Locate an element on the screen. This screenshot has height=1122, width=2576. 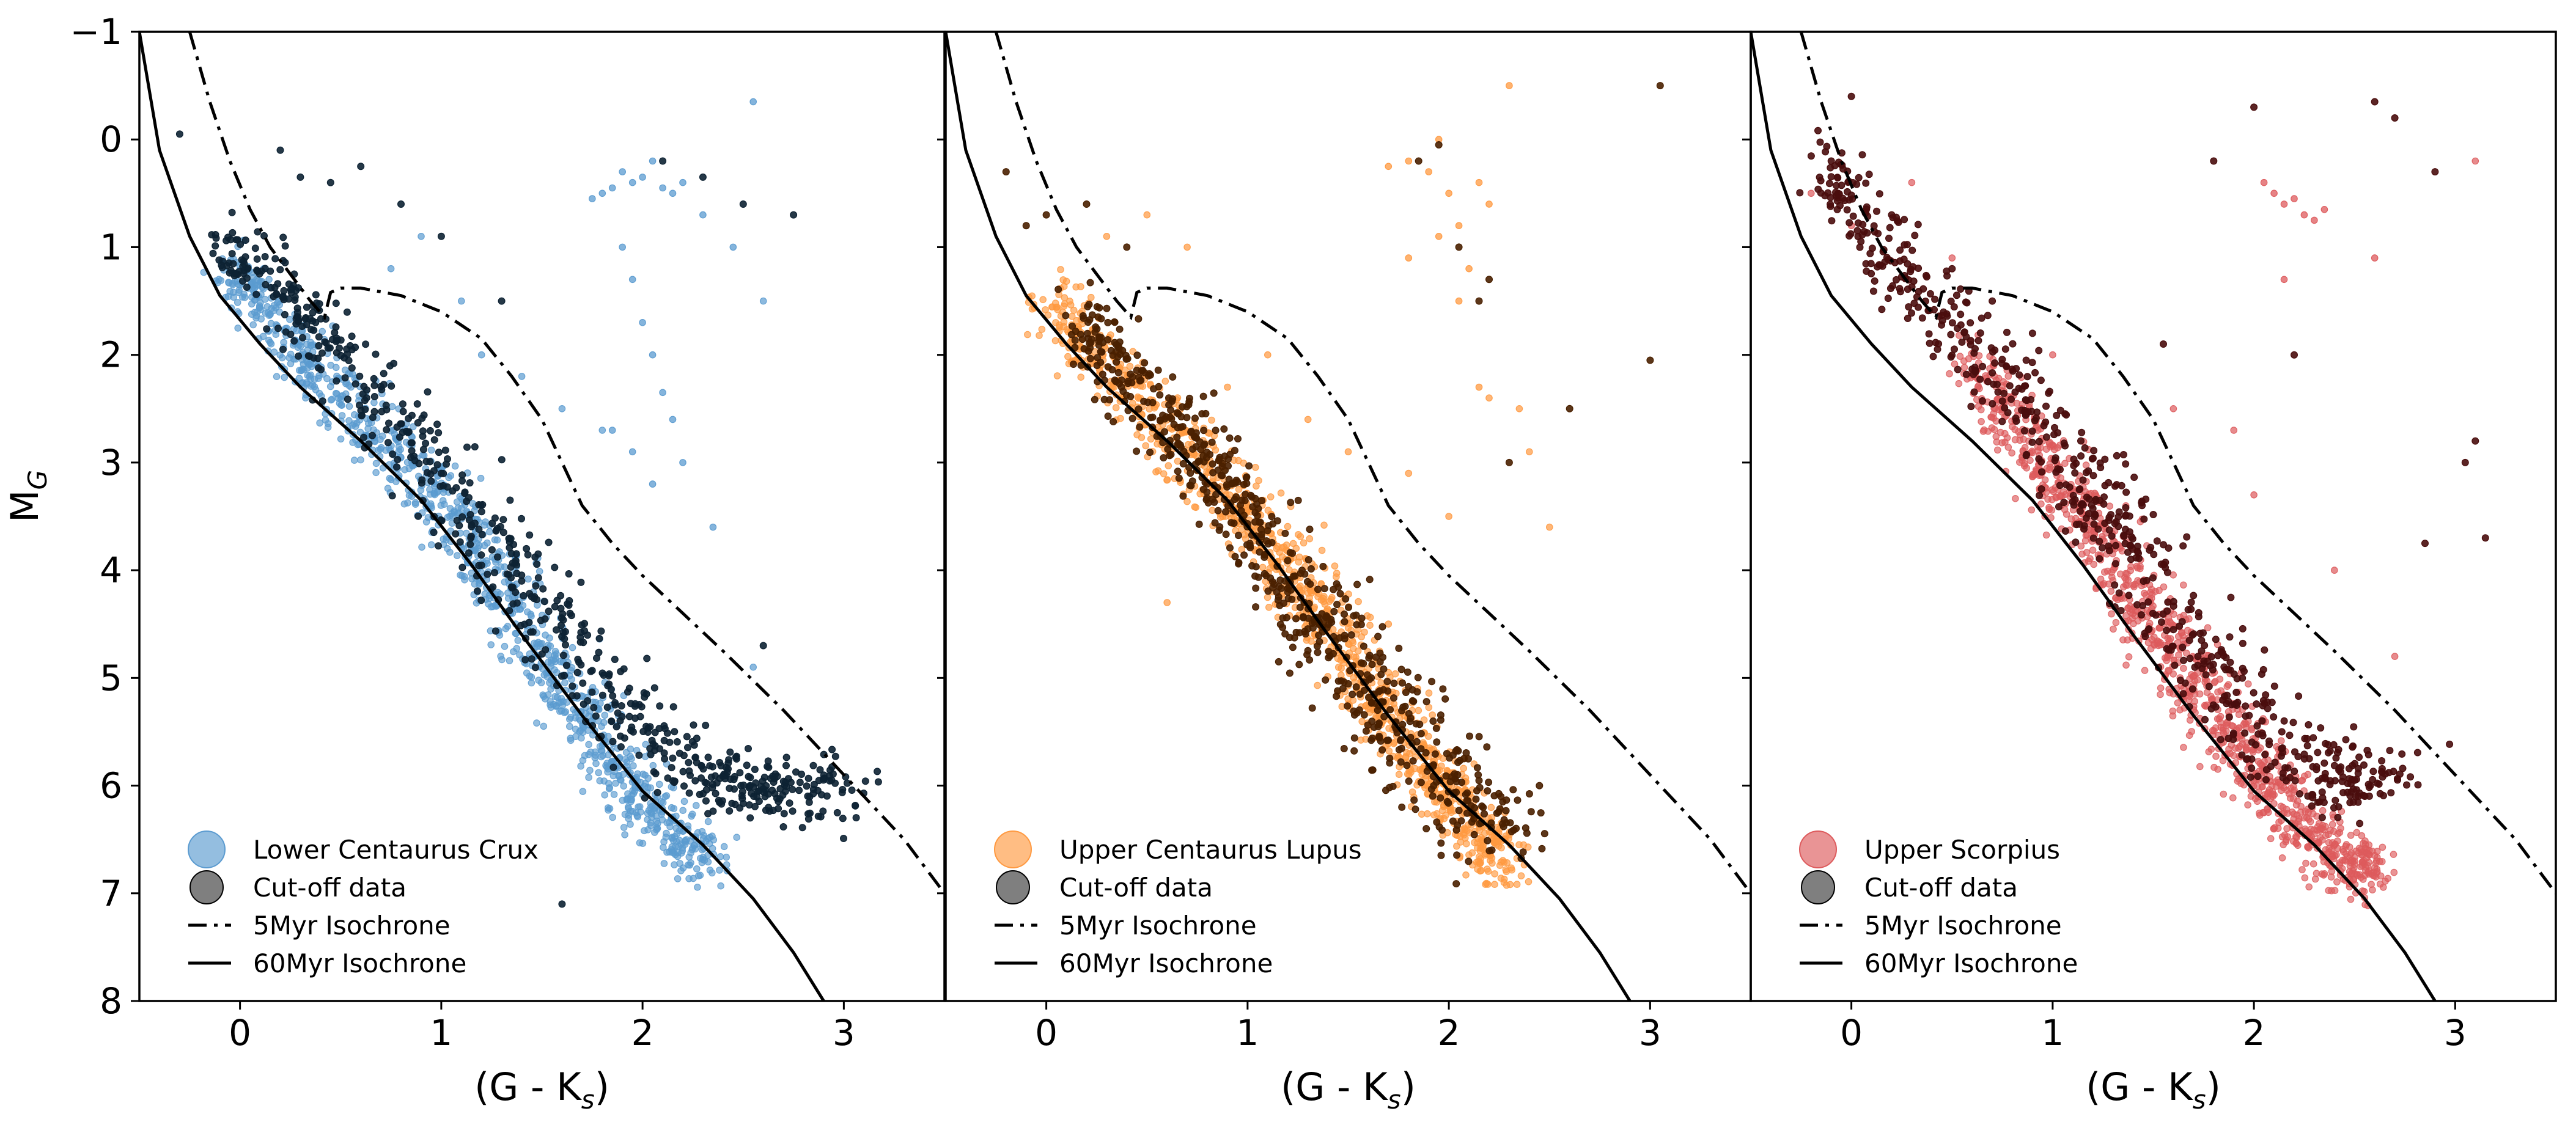
y-tick-label: 6 is located at coordinates (111, 786).